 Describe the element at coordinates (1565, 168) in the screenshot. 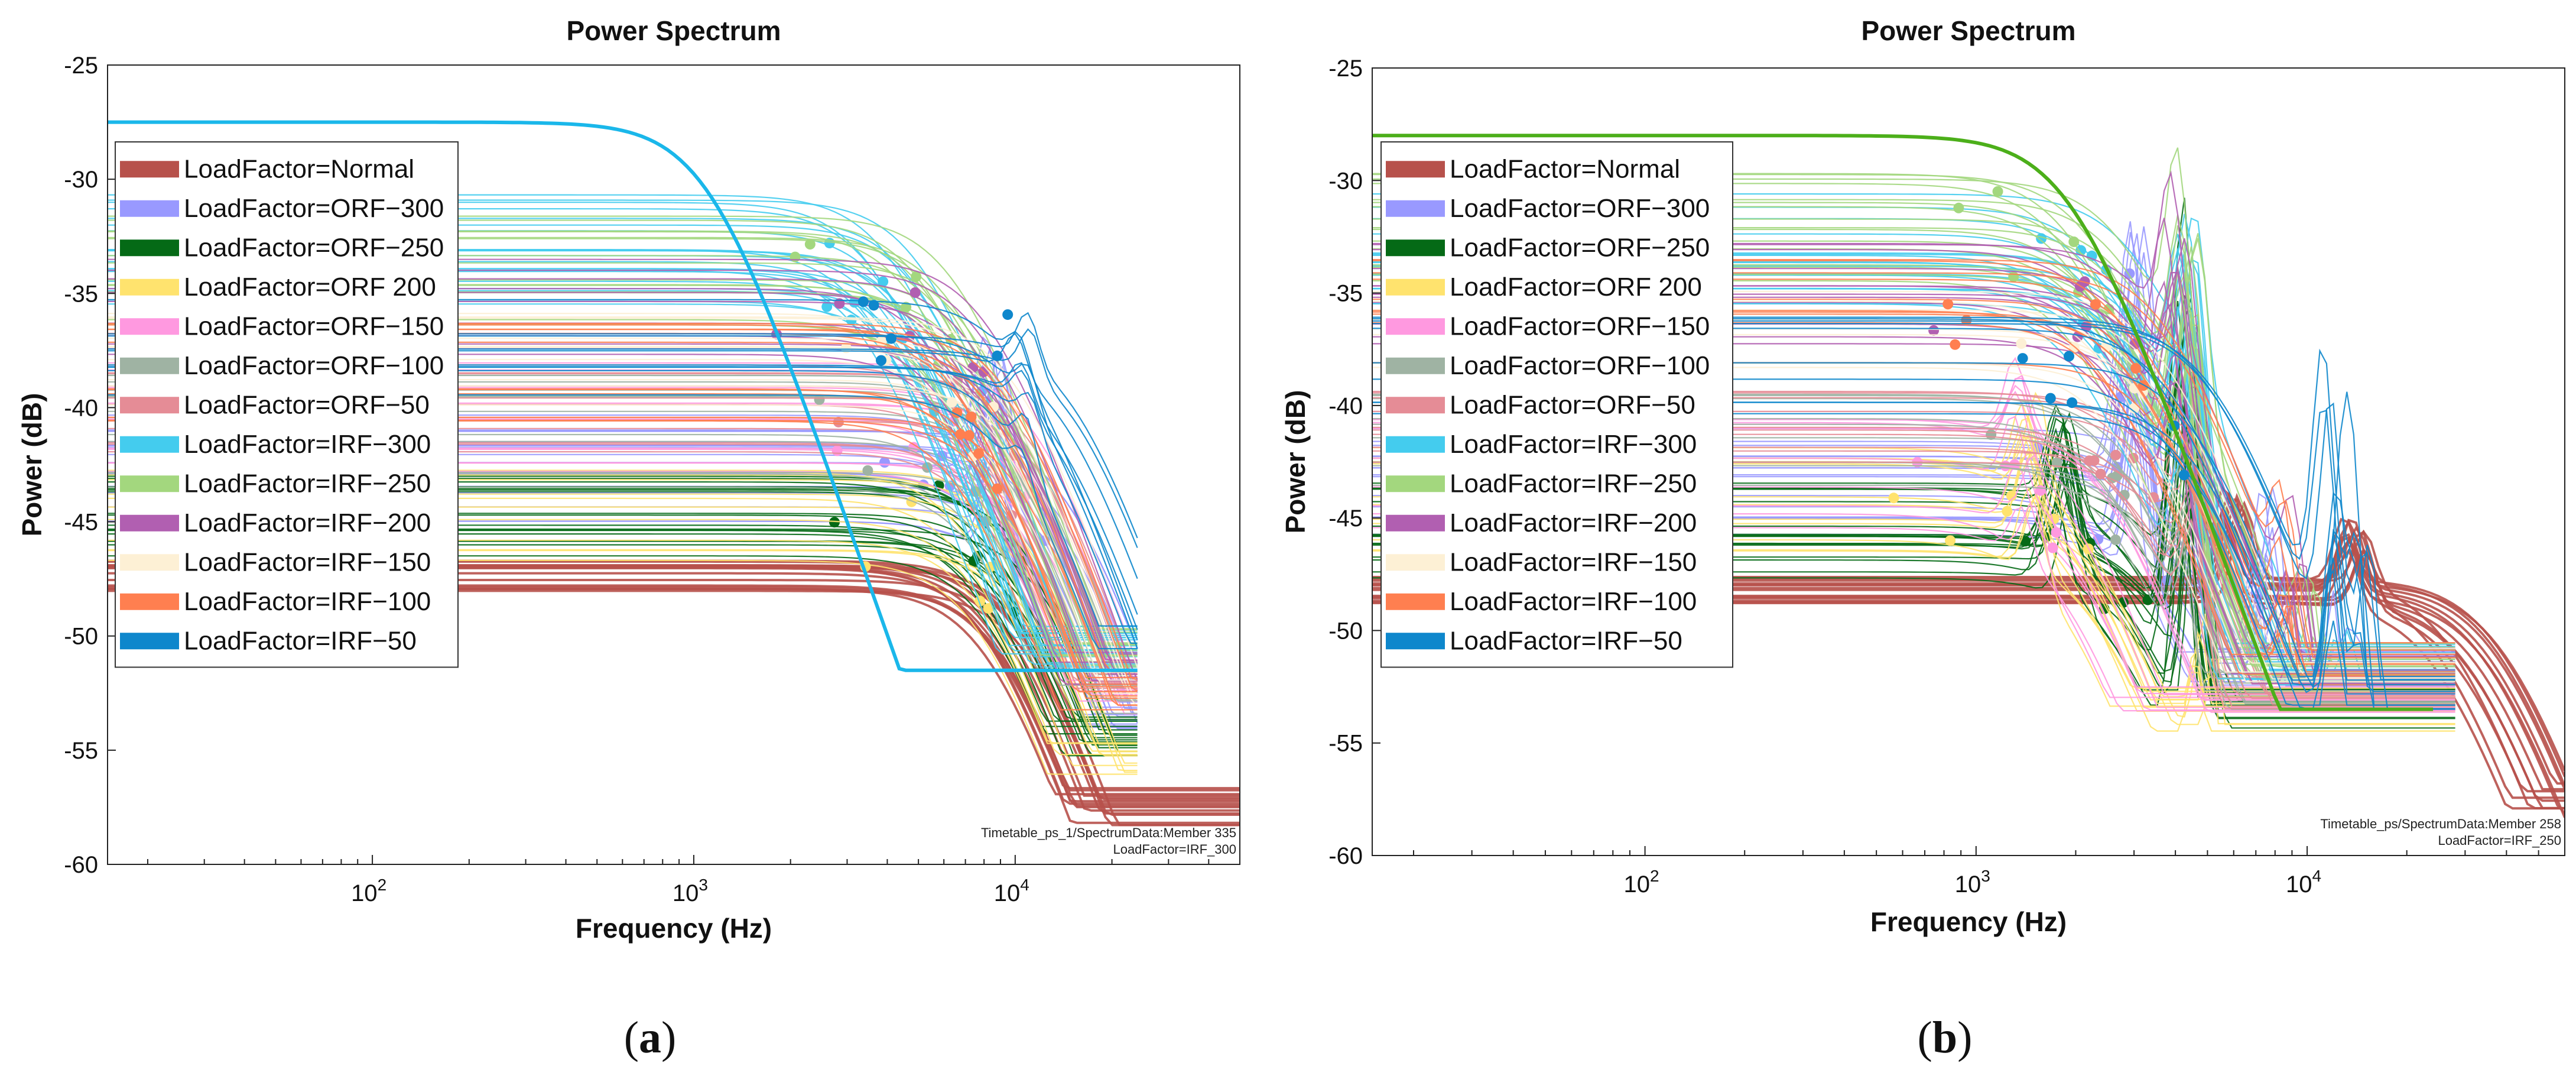

I see `legend-entry: LoadFactor=Normal` at that location.